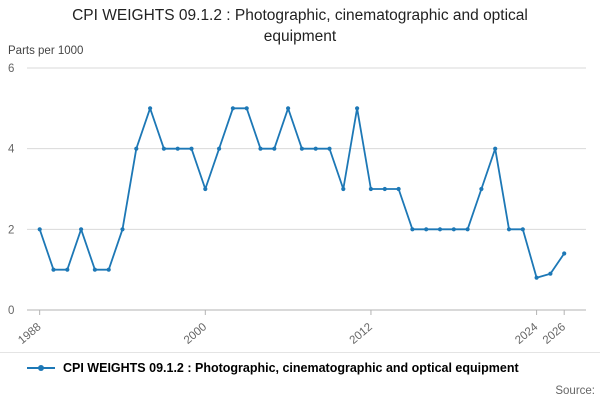 This screenshot has width=600, height=400. I want to click on source-note: Source:, so click(575, 391).